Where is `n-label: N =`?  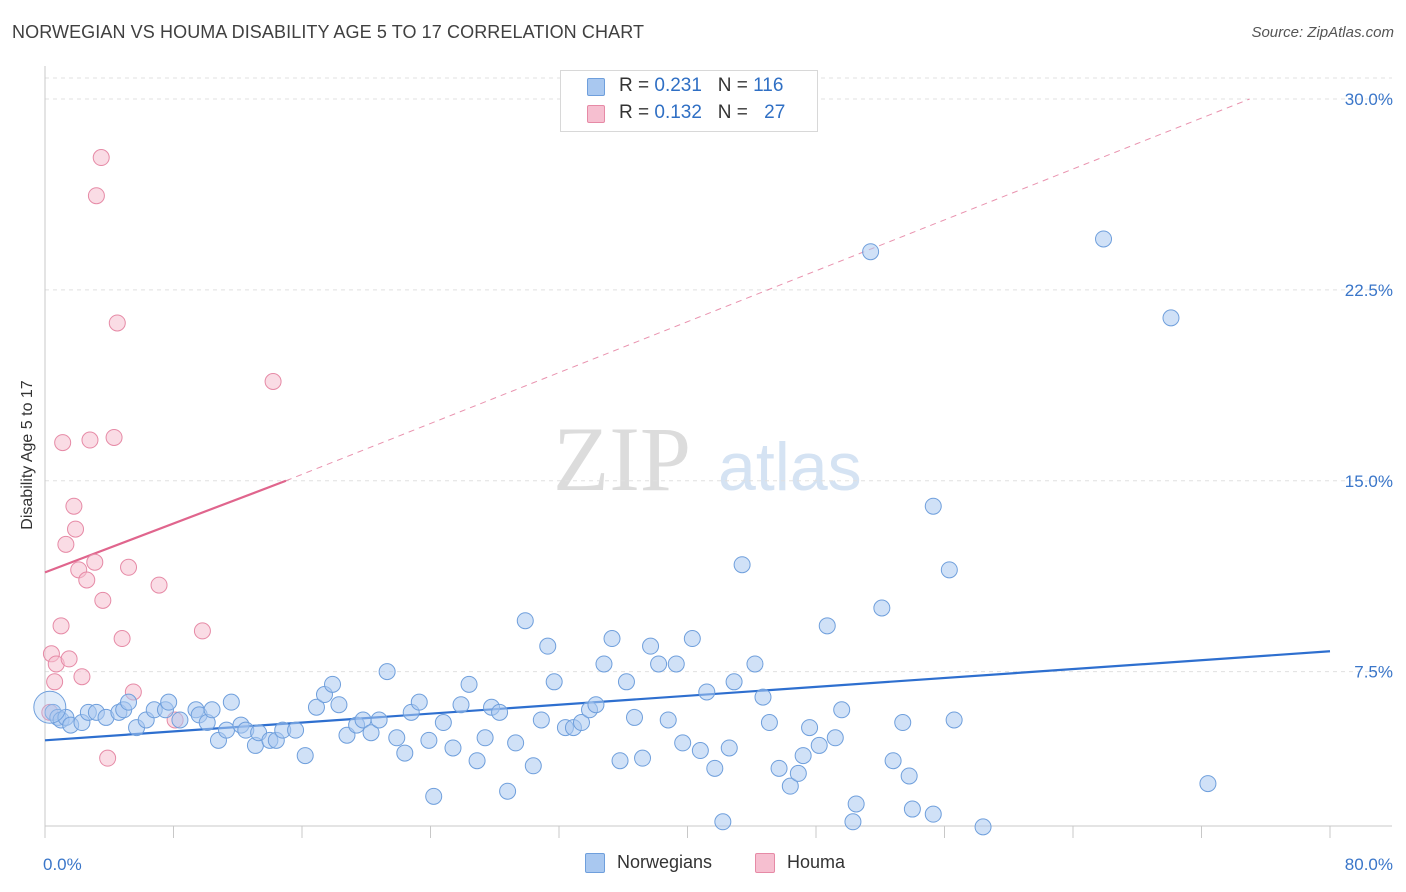
n-label: N = is located at coordinates (735, 85).